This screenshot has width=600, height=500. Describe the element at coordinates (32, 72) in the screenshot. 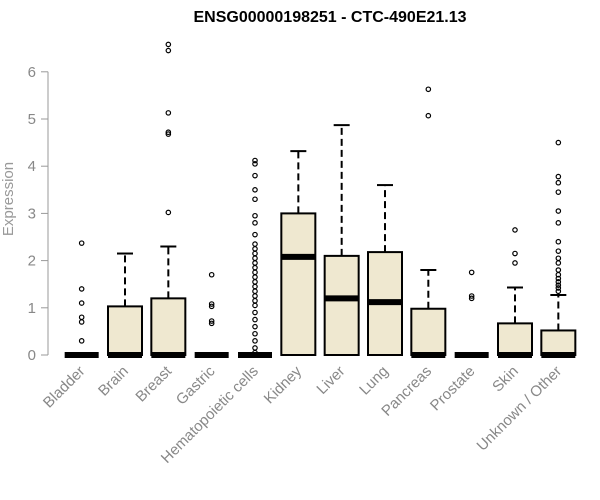

I see `y-tick-label: 6` at that location.